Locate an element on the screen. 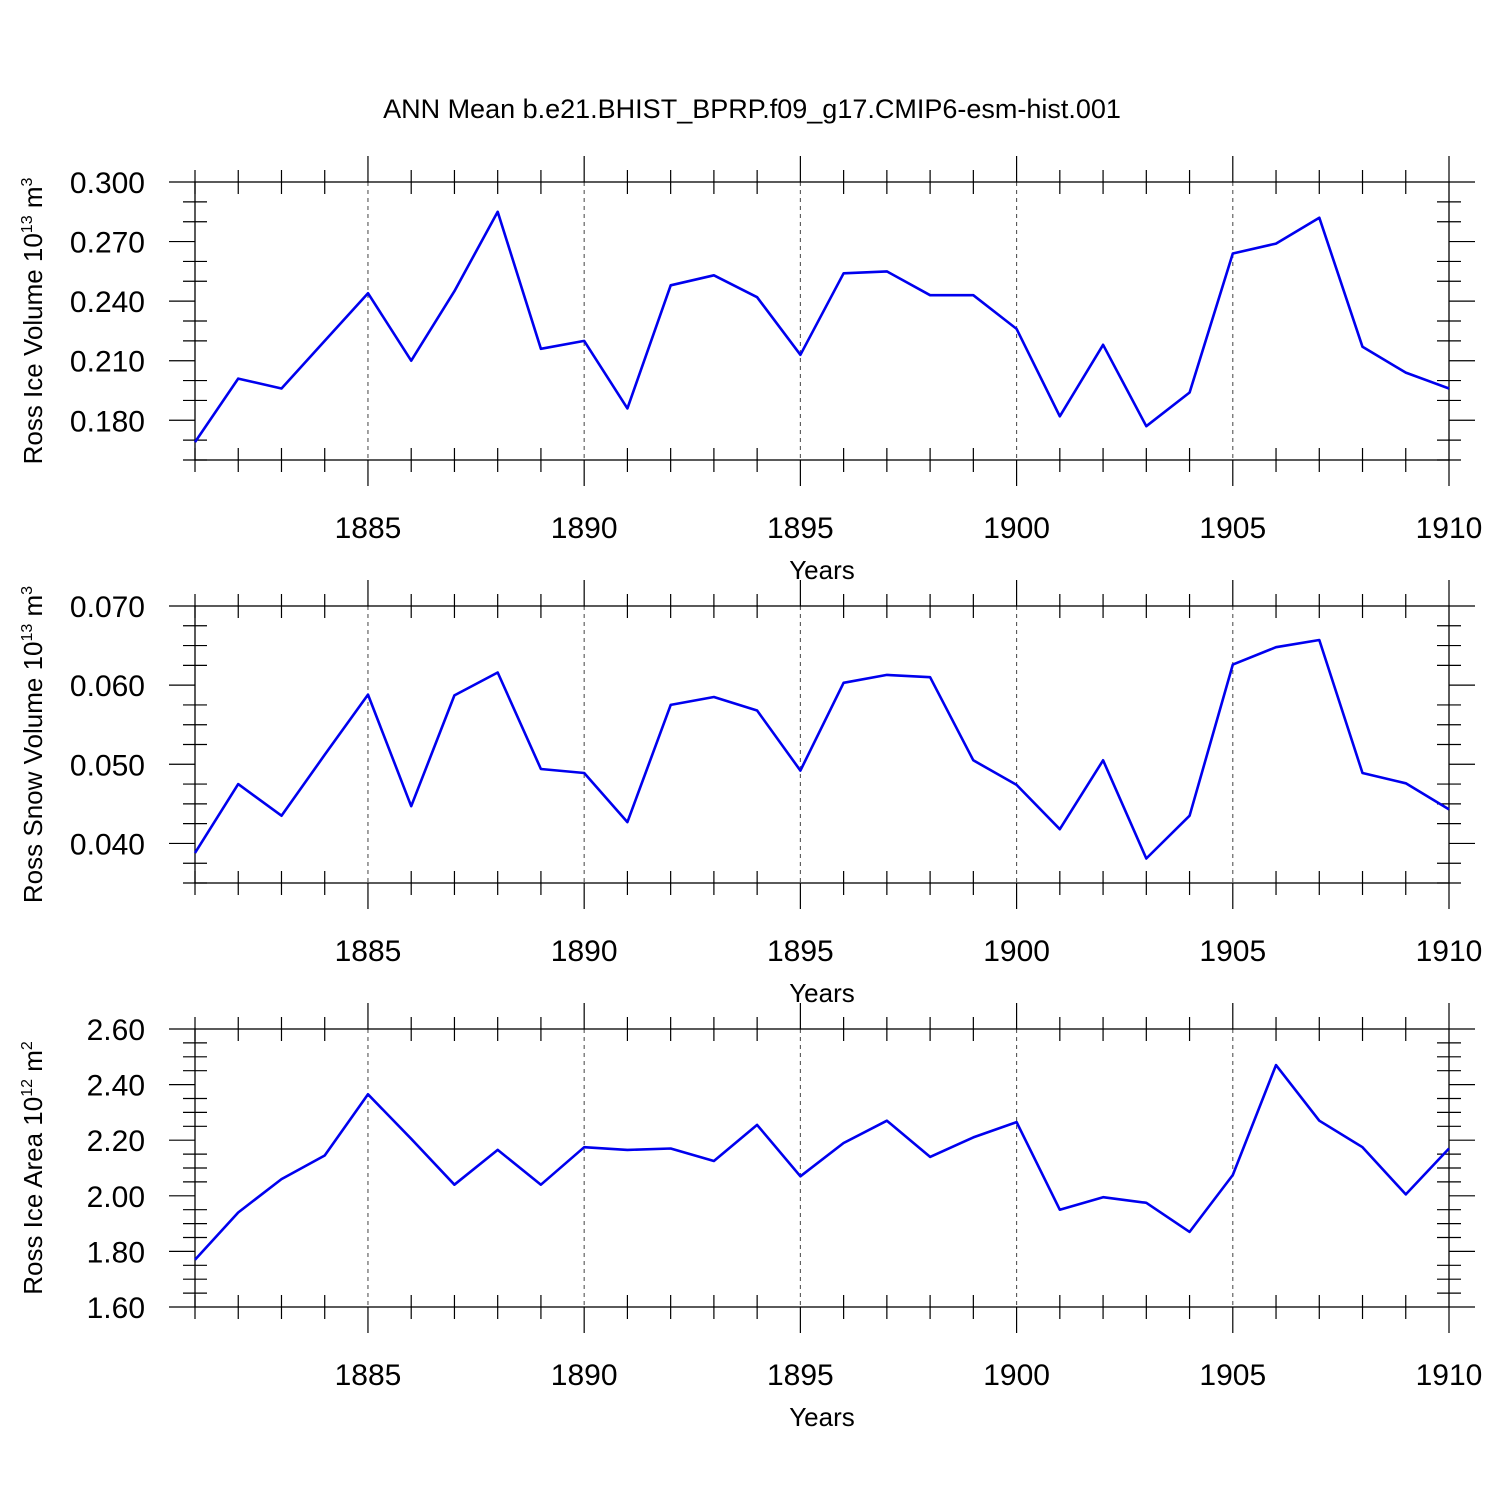 This screenshot has height=1500, width=1500. y-tick-label: 1.80 is located at coordinates (116, 1252).